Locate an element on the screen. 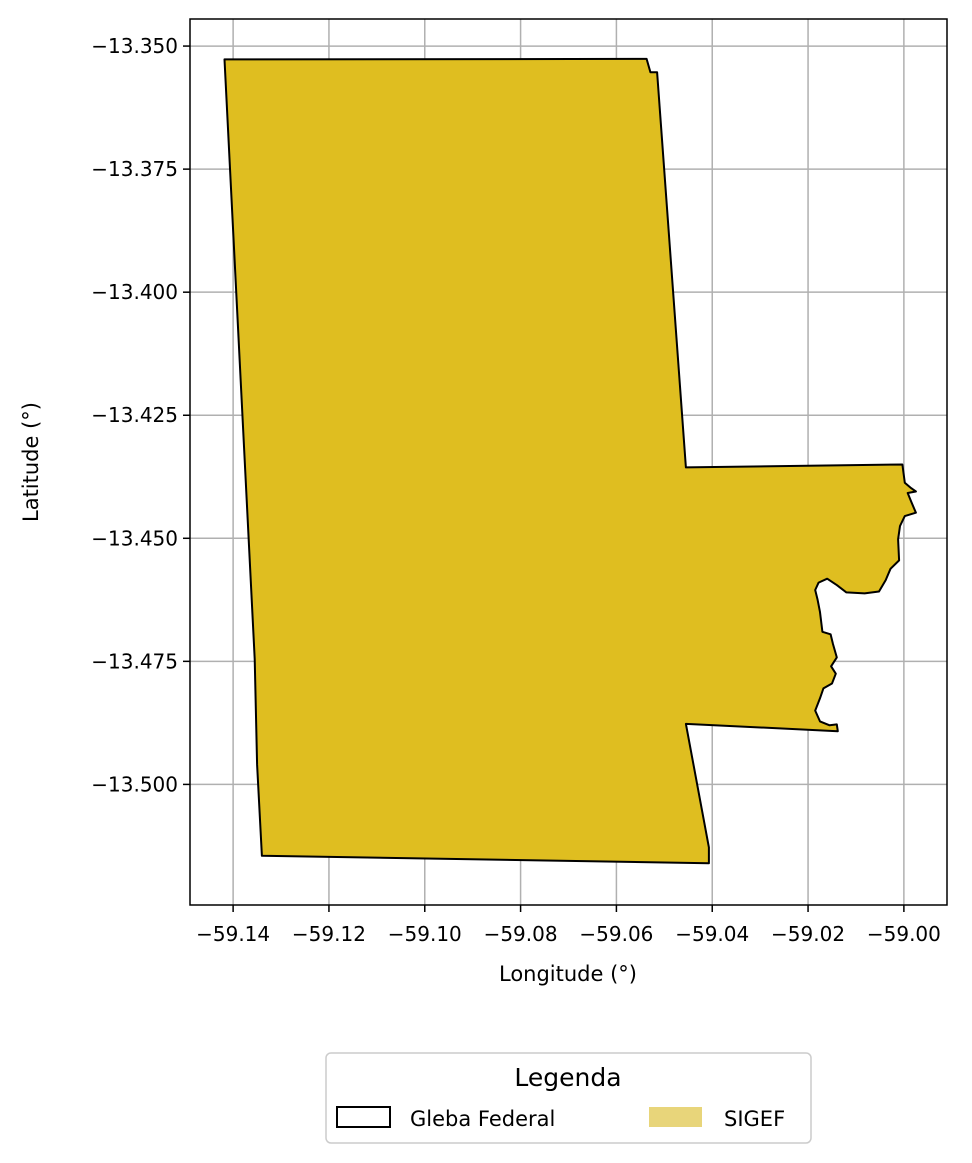  legend-title: Legenda is located at coordinates (567, 1077).